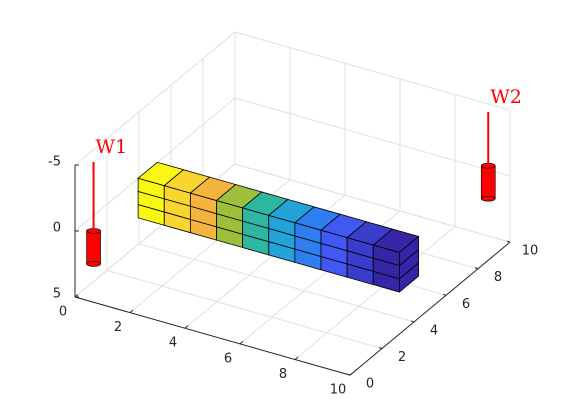  I want to click on x-tick-label: 2, so click(118, 327).